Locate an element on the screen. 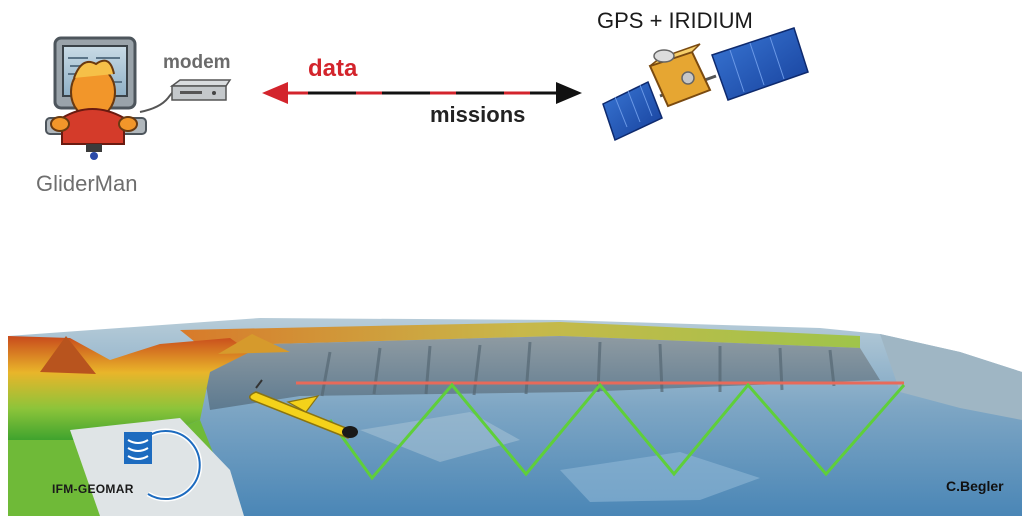 The image size is (1027, 516). gliderman-computer-icon is located at coordinates (96, 98).